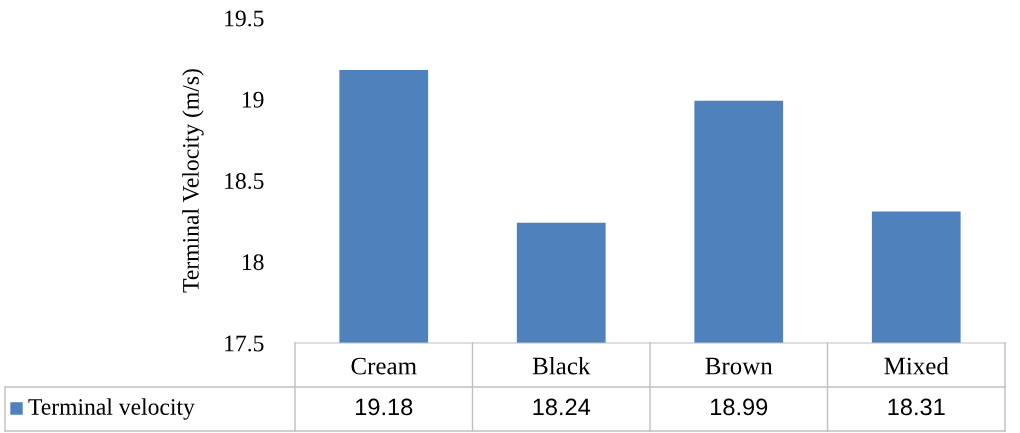 The height and width of the screenshot is (433, 1020). I want to click on x-tick-label: Black, so click(561, 365).